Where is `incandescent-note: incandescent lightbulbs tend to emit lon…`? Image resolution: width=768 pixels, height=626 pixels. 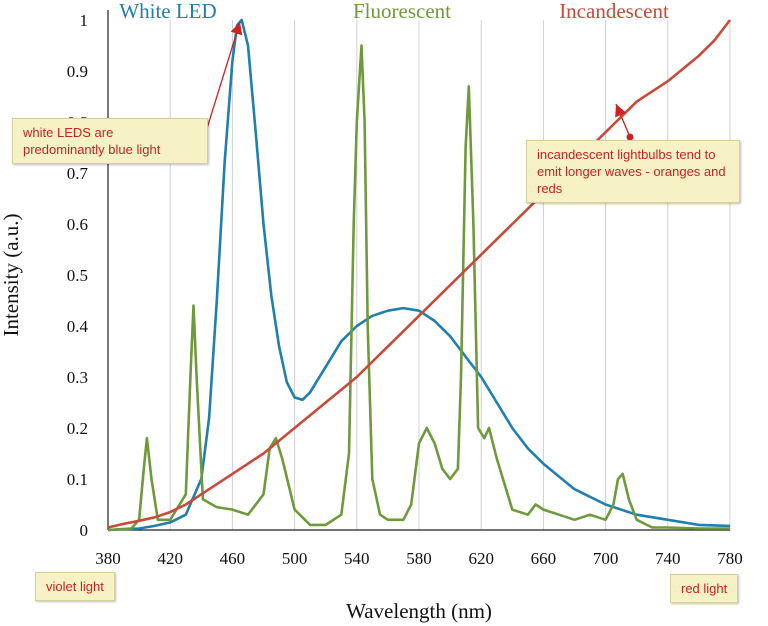
incandescent-note: incandescent lightbulbs tend to emit lon… is located at coordinates (633, 171).